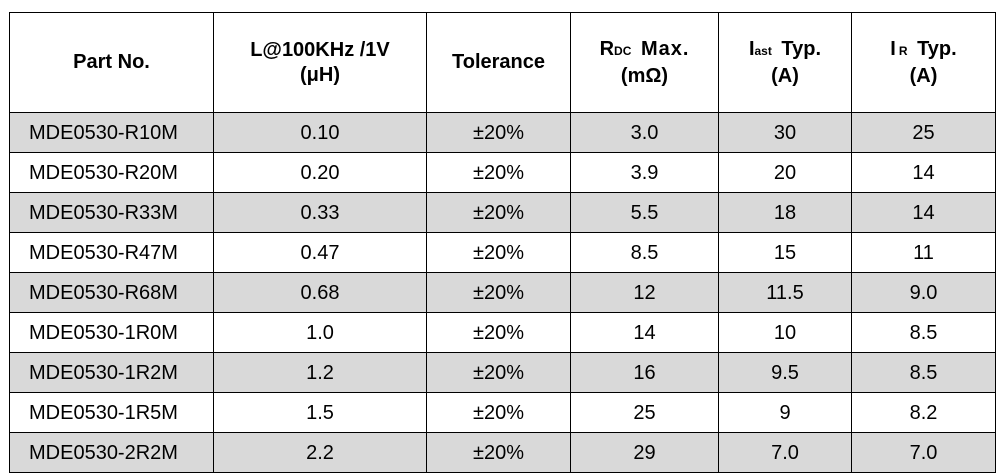  I want to click on header-inductance: L@100KHz /1V (μH), so click(320, 62).